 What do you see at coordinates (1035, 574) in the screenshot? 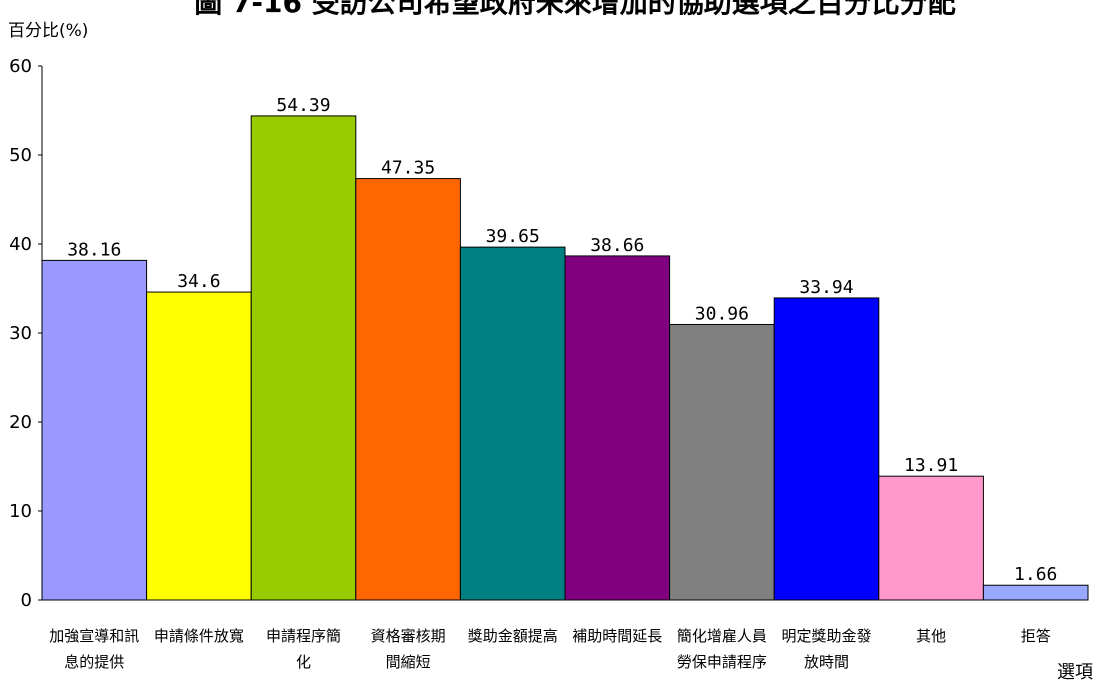
I see `data-label: 1.66` at bounding box center [1035, 574].